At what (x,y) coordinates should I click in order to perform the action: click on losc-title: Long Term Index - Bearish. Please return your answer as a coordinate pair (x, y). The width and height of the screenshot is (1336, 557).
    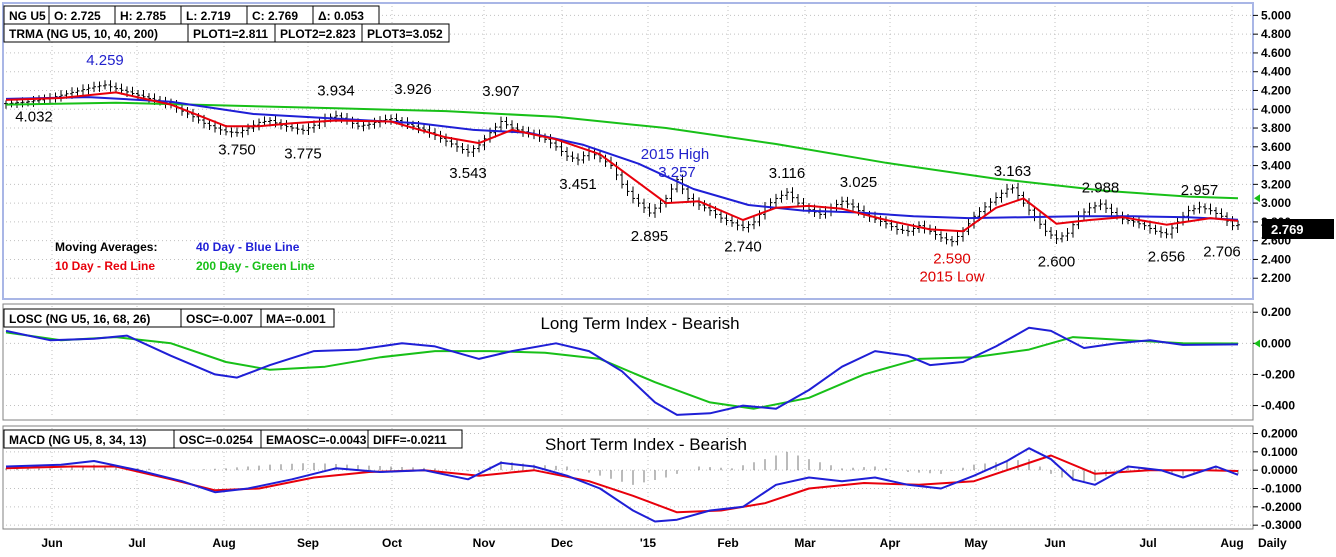
    Looking at the image, I should click on (639, 323).